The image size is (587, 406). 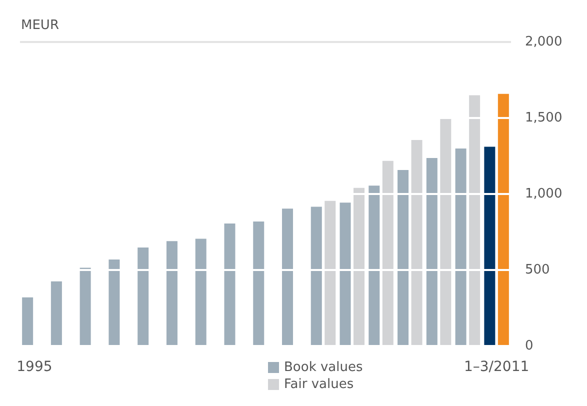 I want to click on y-tick-label: 1,000, so click(x=543, y=194).